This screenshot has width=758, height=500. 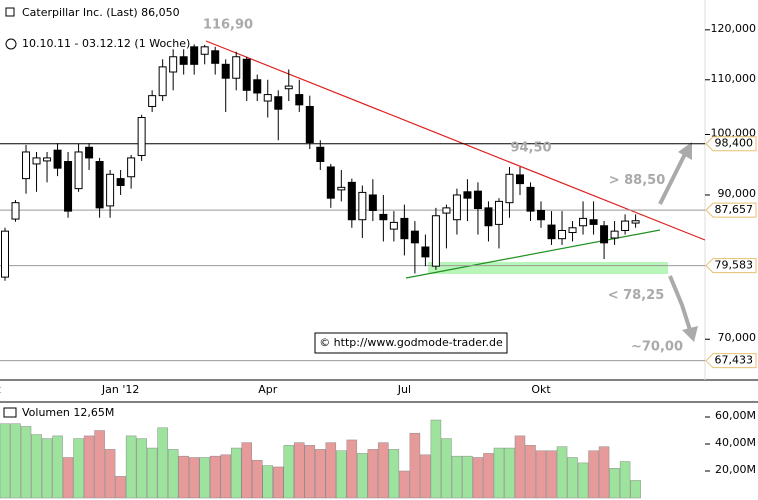 What do you see at coordinates (735, 442) in the screenshot?
I see `y-tick-label: 40,00M` at bounding box center [735, 442].